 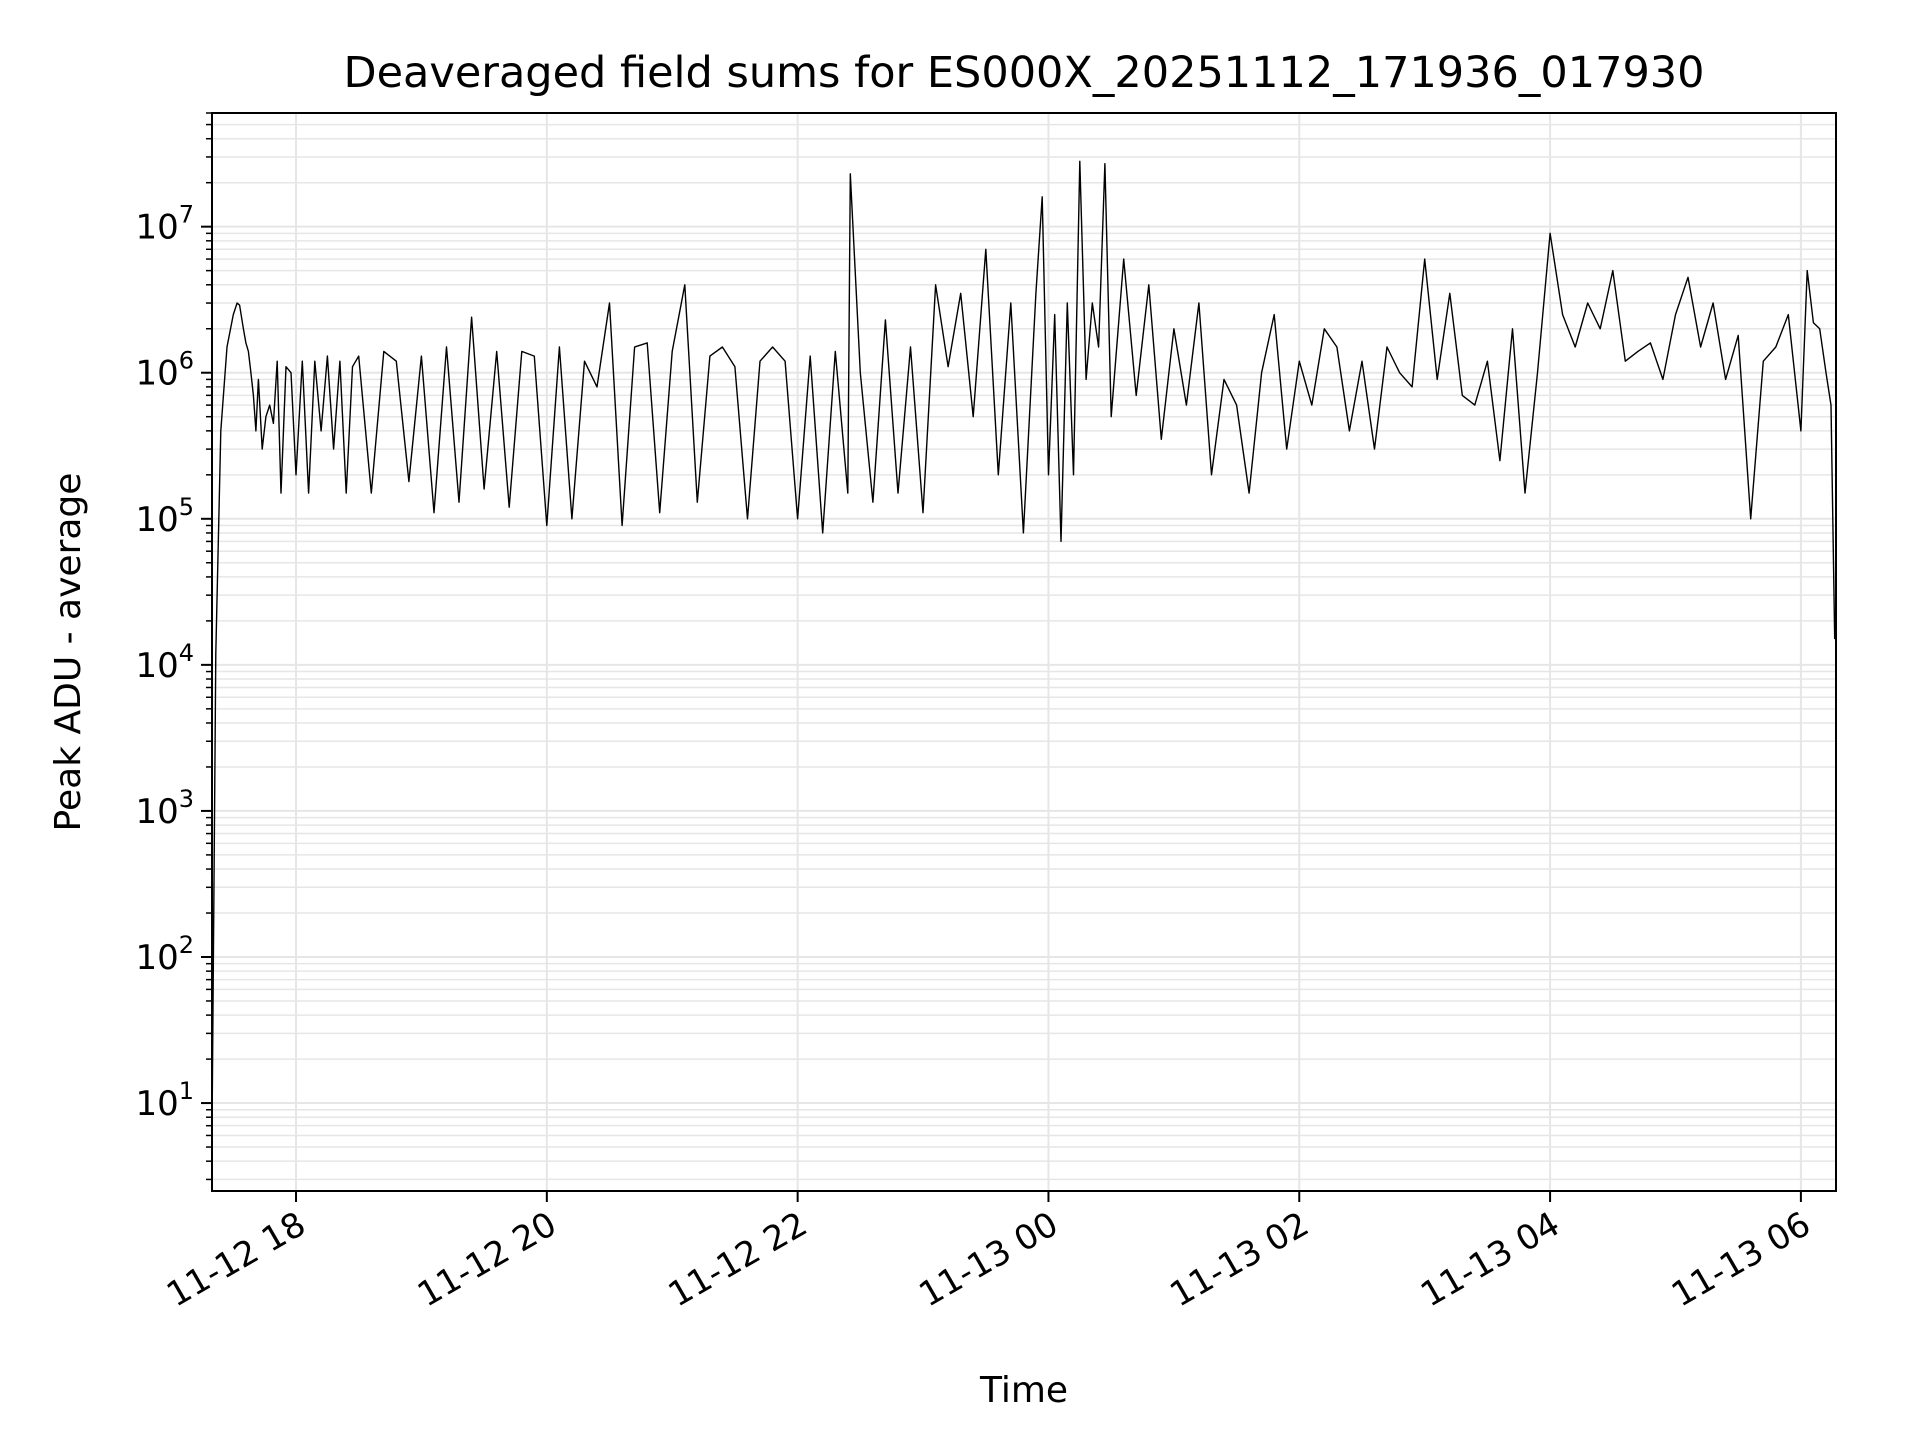 What do you see at coordinates (164, 808) in the screenshot?
I see `y-tick-label: 10³` at bounding box center [164, 808].